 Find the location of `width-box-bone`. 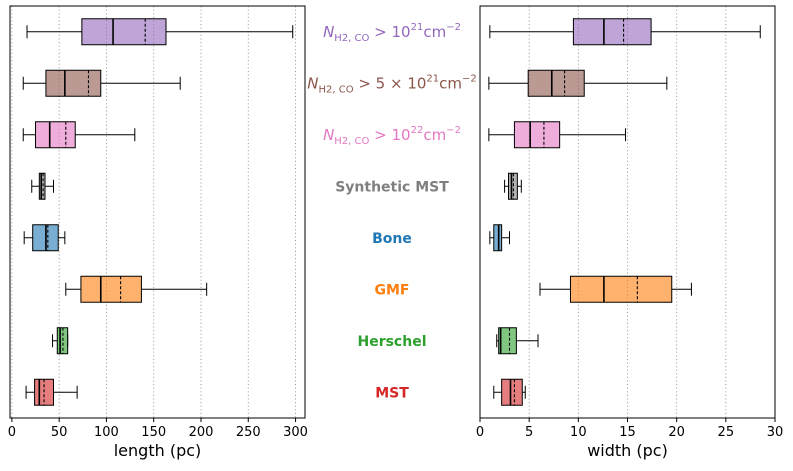

width-box-bone is located at coordinates (499, 238).